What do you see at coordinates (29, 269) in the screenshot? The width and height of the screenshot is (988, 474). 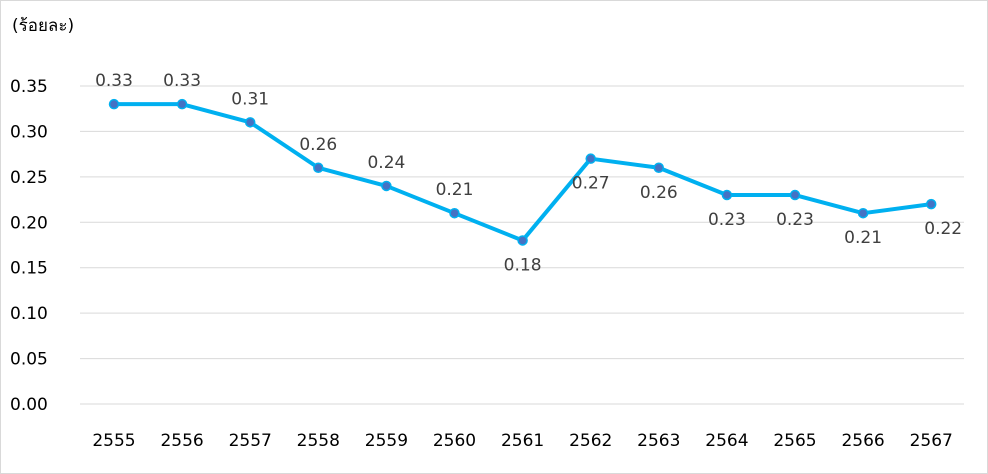 I see `y-tick-label: 0.15` at bounding box center [29, 269].